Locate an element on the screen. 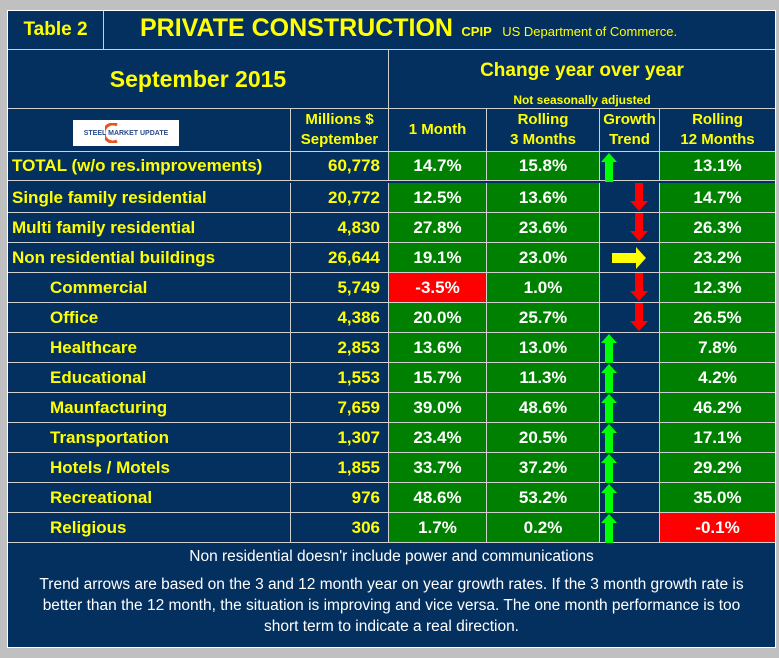  row-label: Transportation is located at coordinates (149, 438).